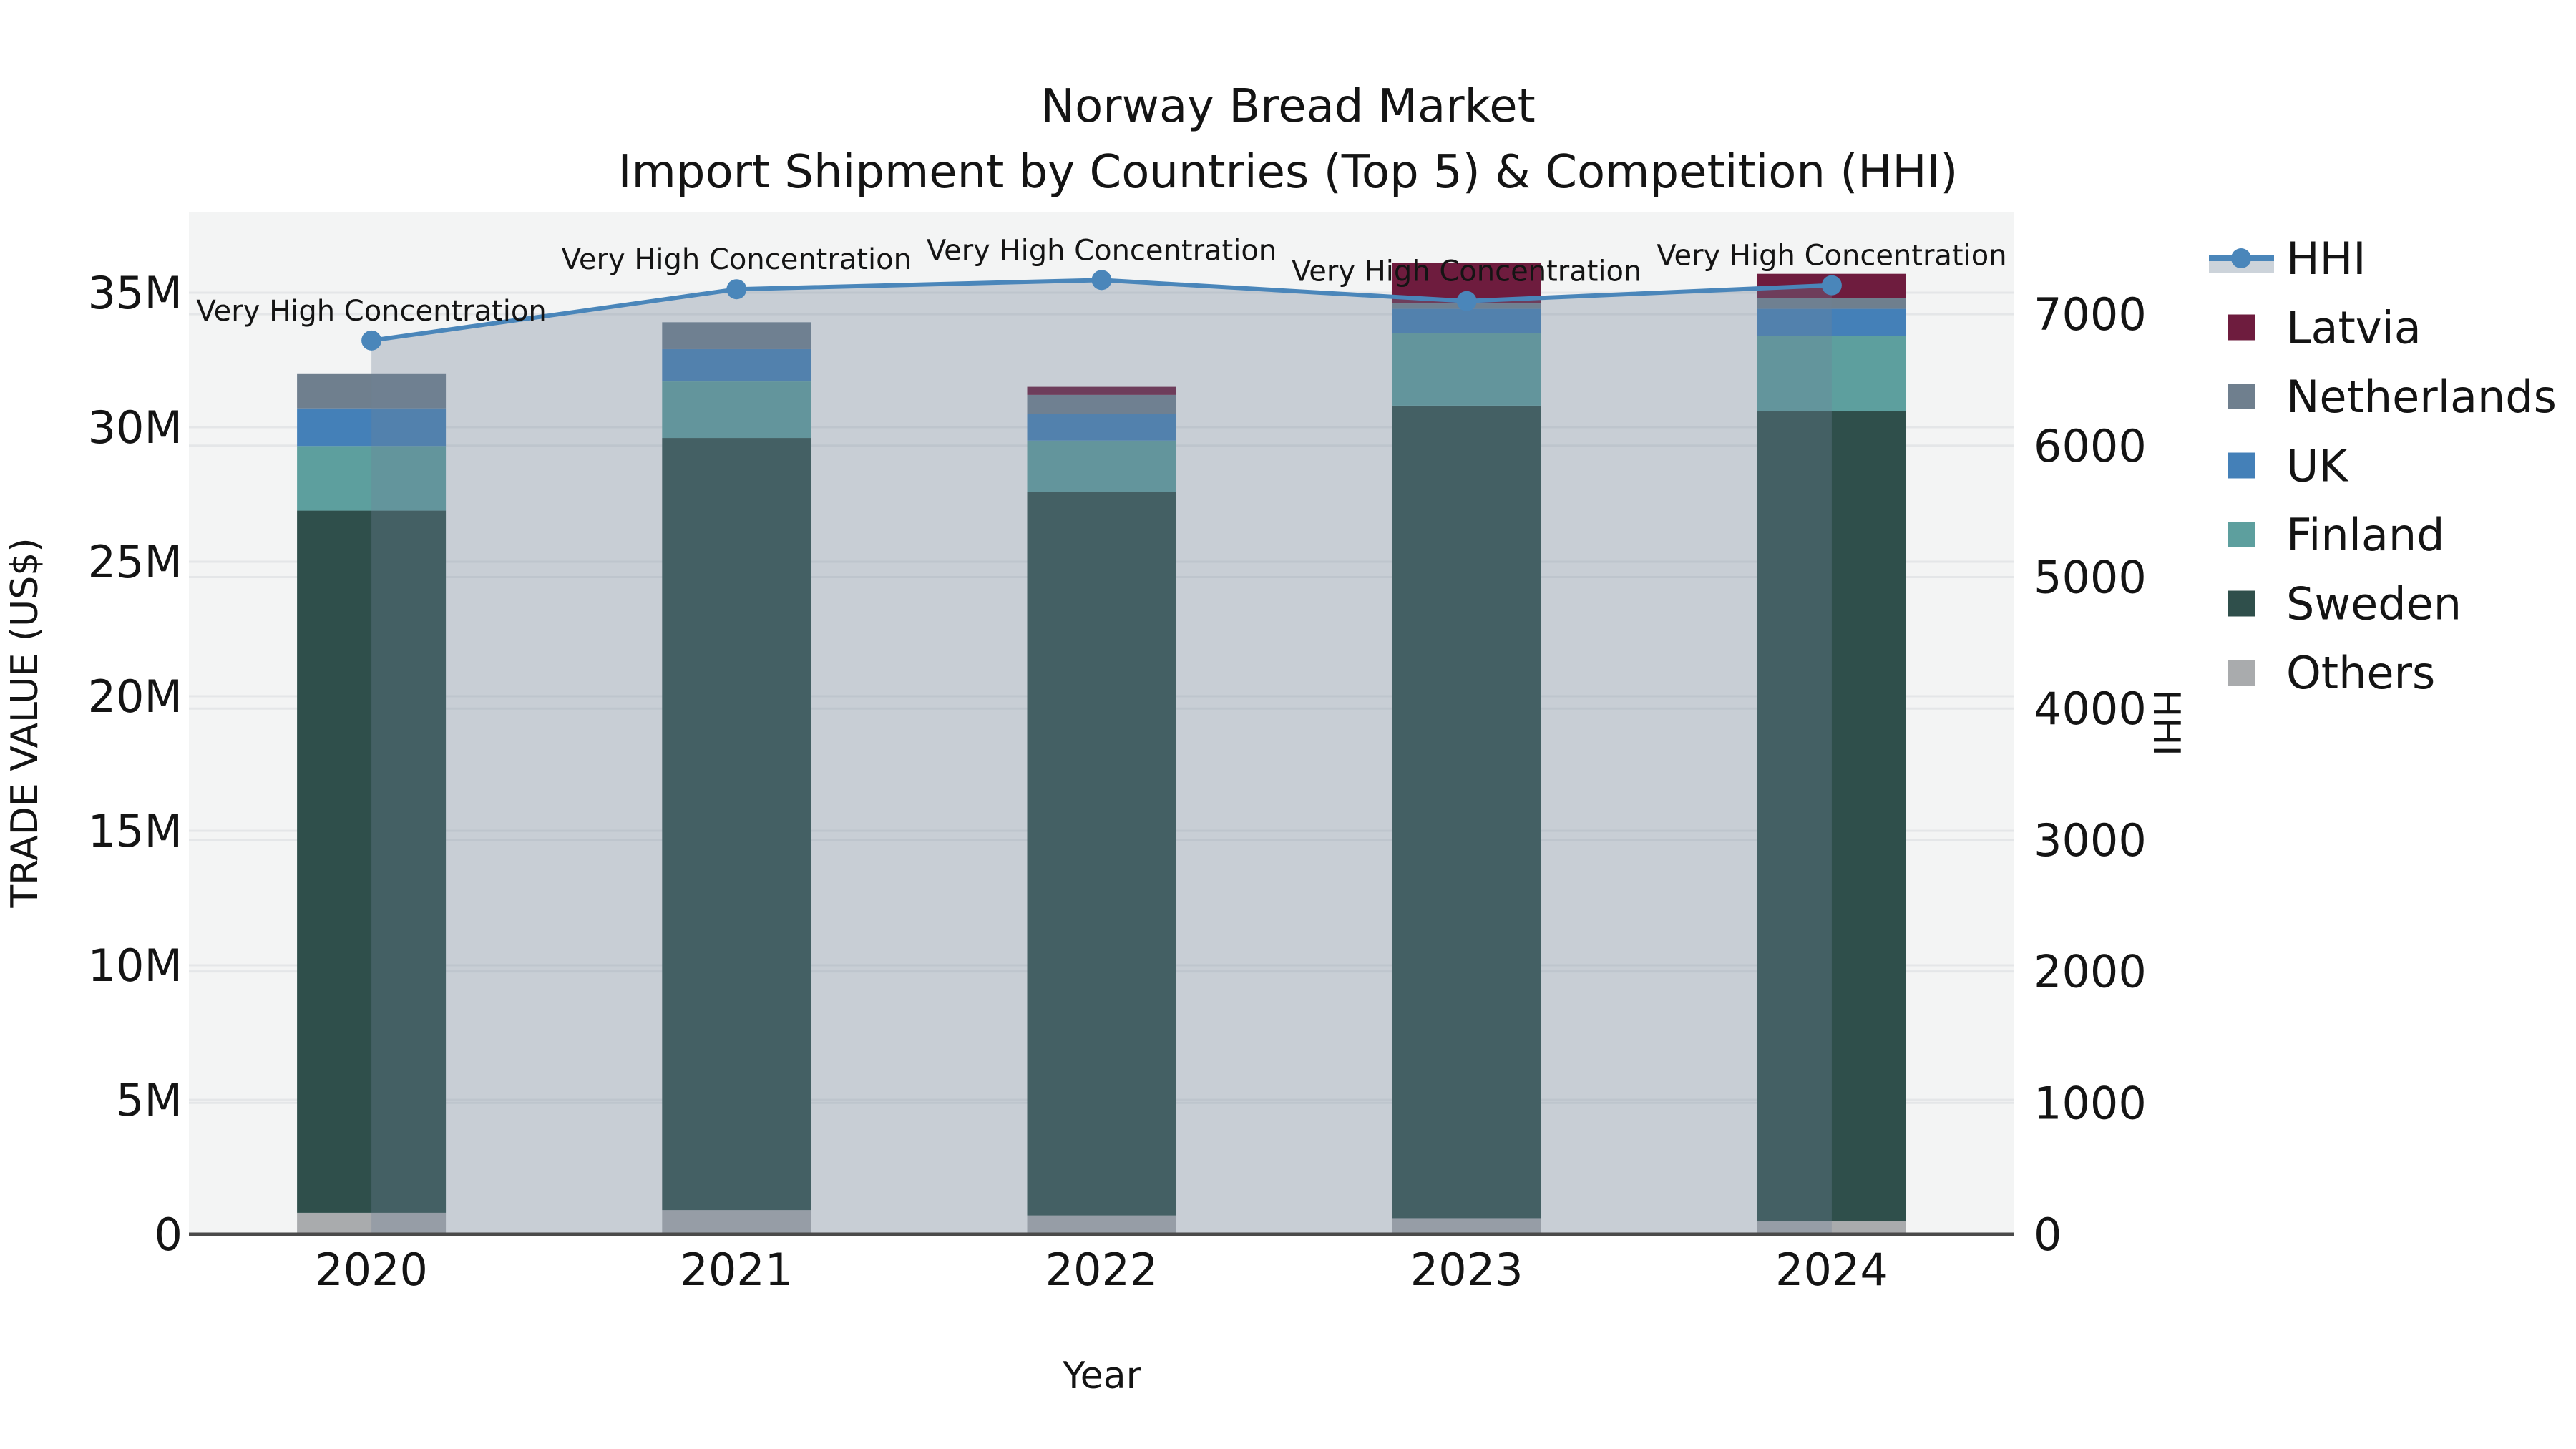  What do you see at coordinates (2326, 259) in the screenshot?
I see `legend-label-hhi: HHI` at bounding box center [2326, 259].